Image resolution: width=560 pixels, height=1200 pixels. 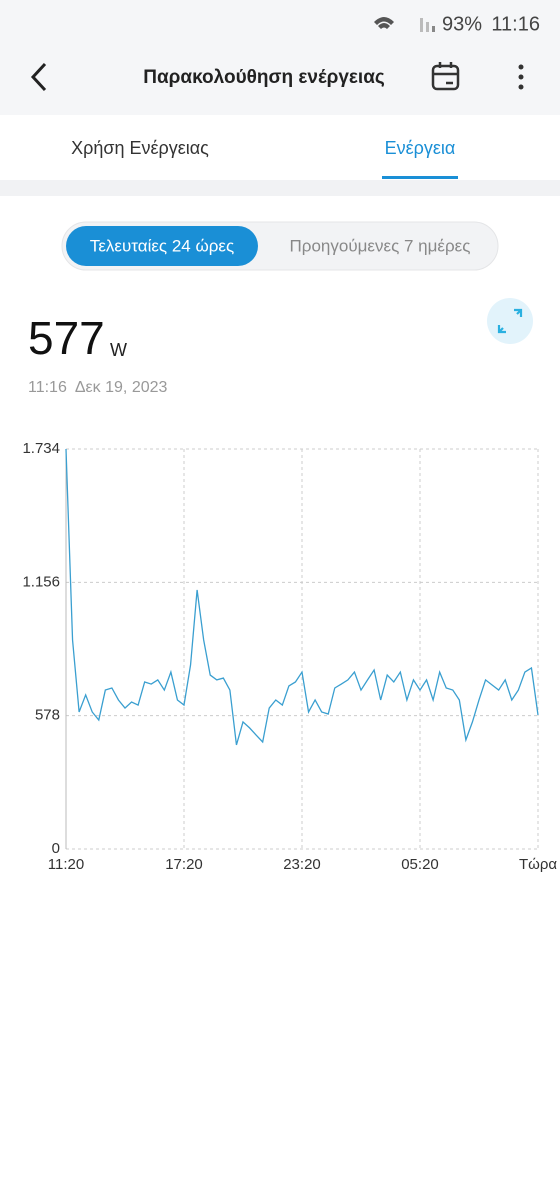 What do you see at coordinates (140, 148) in the screenshot?
I see `tab: Χρήση Ενέργειας` at bounding box center [140, 148].